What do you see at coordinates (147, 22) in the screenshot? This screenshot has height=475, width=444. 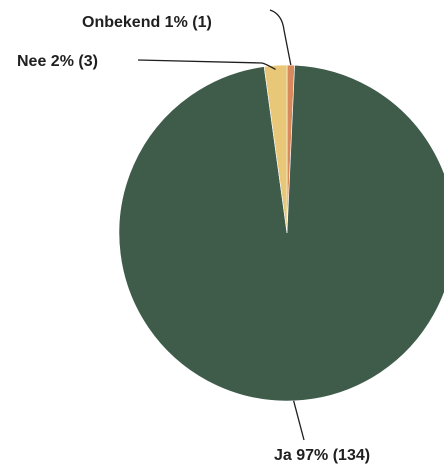 I see `slice-label-onbekend: Onbekend 1% (1)` at bounding box center [147, 22].